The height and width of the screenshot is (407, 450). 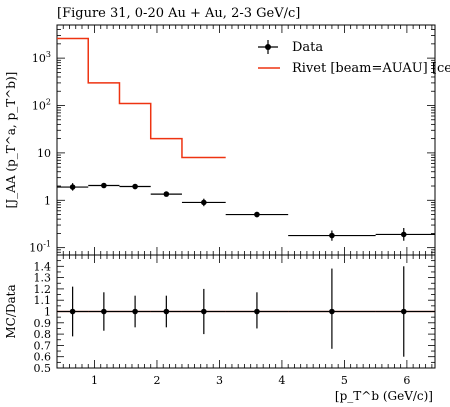 I want to click on mc-histogram-line, so click(x=141, y=98).